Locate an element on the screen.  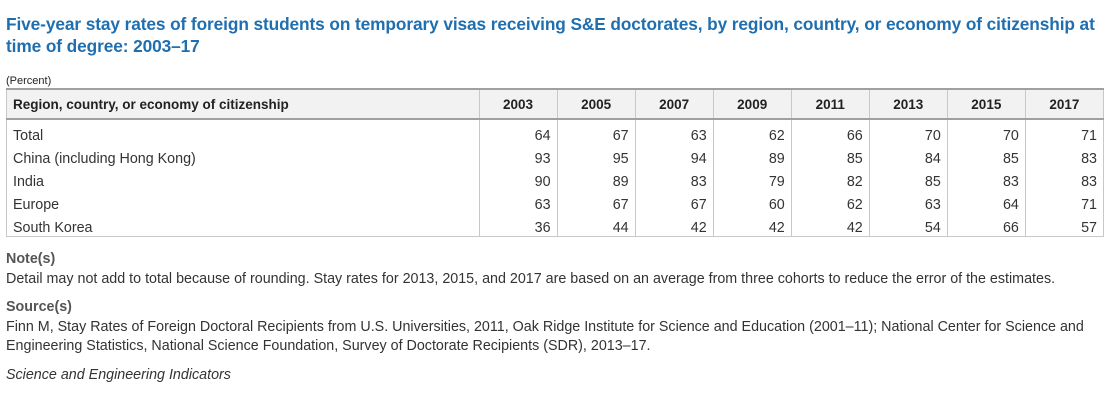
column-header-year: 2005 is located at coordinates (596, 104).